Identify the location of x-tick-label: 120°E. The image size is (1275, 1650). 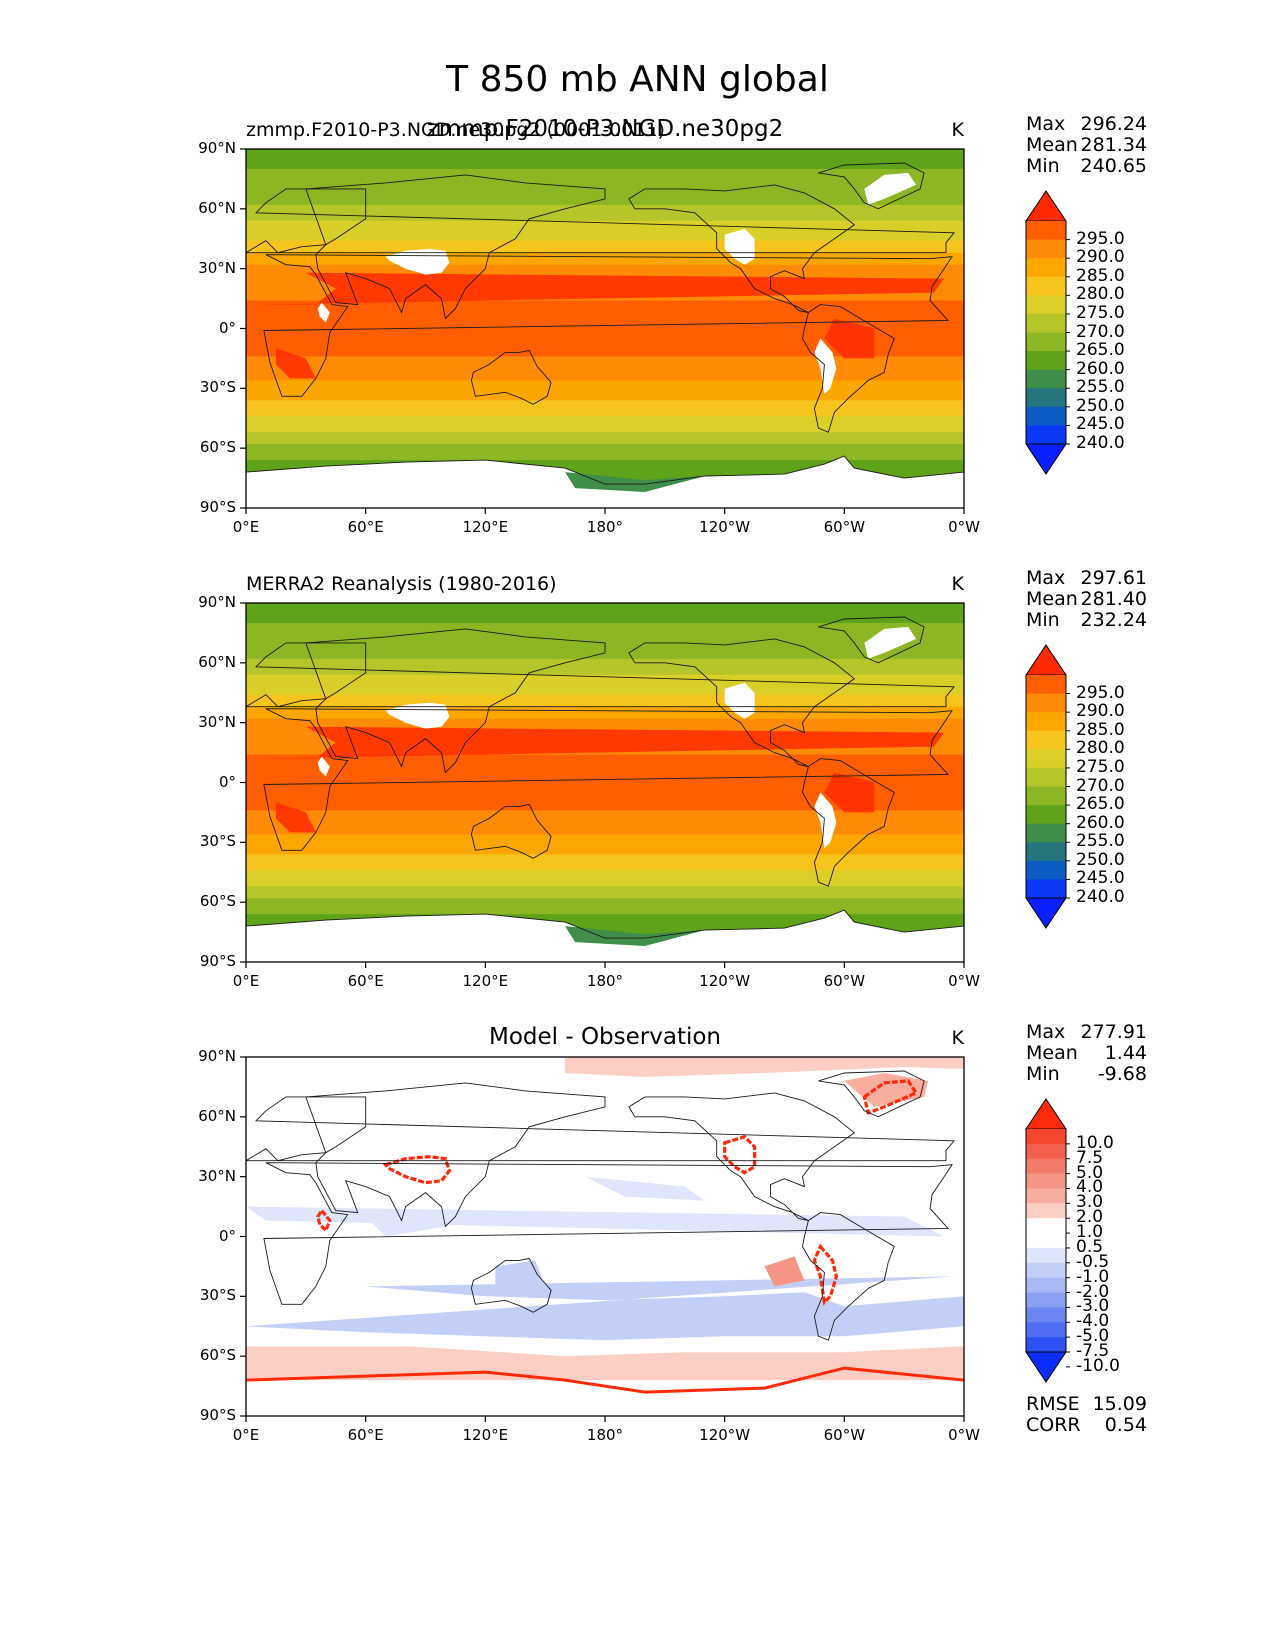
(485, 527).